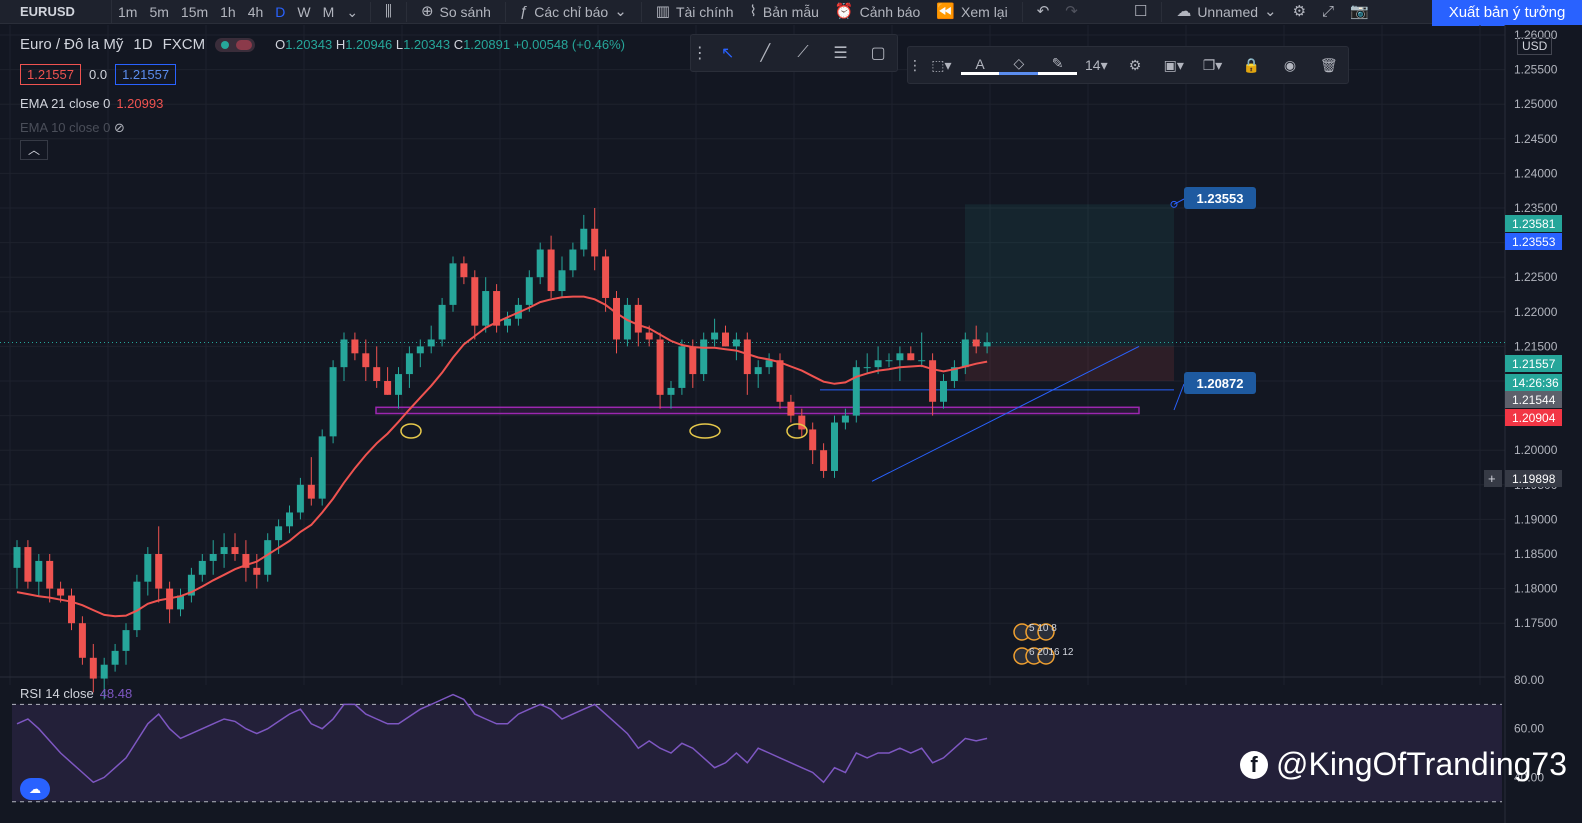  Describe the element at coordinates (1422, 764) in the screenshot. I see `watermark-text: @KingOfTranding73` at that location.